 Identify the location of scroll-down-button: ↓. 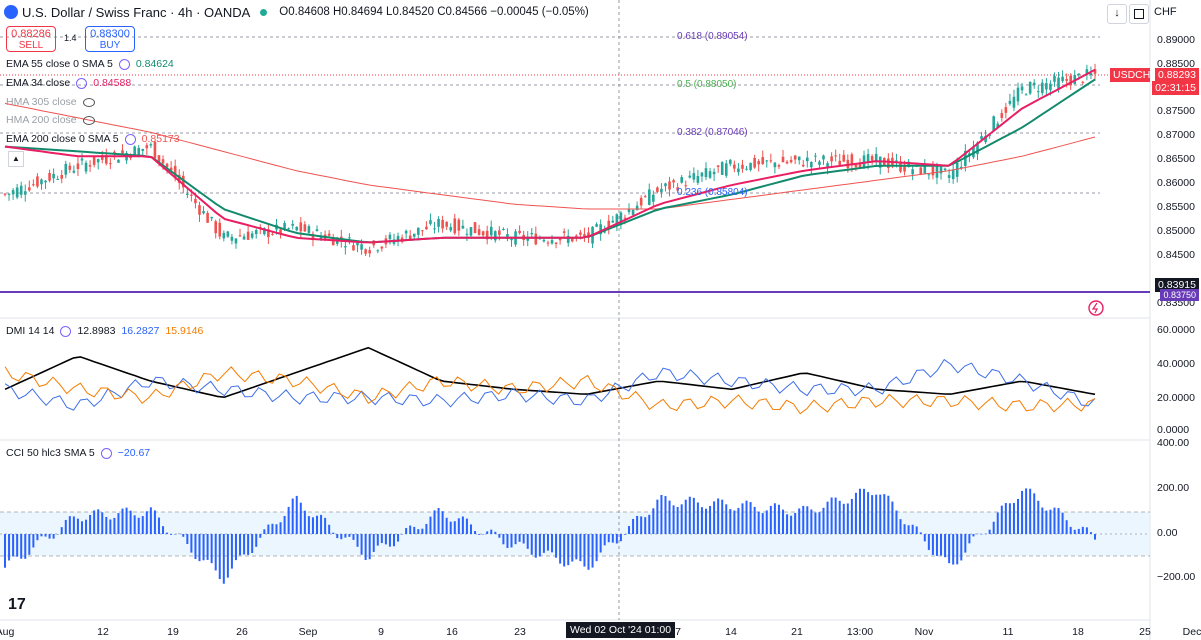
(1117, 14).